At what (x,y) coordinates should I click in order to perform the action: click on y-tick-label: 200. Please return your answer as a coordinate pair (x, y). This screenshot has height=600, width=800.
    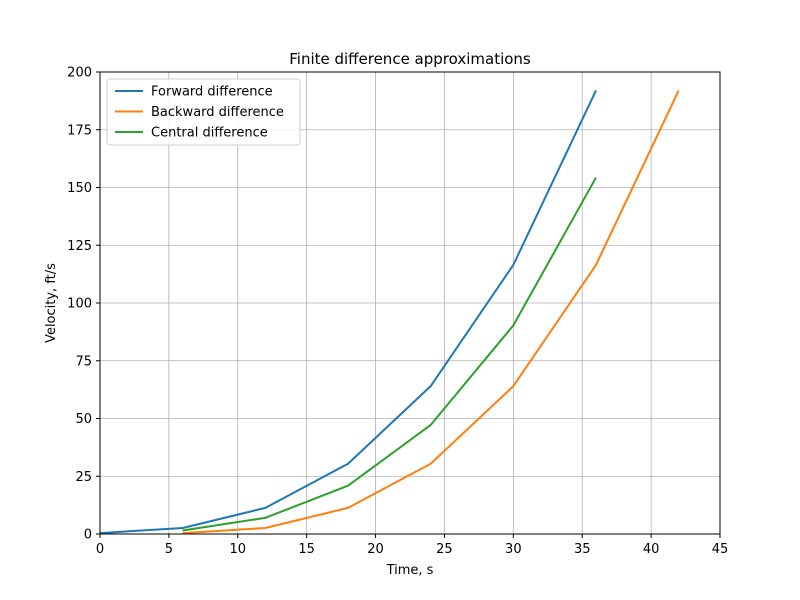
    Looking at the image, I should click on (79, 73).